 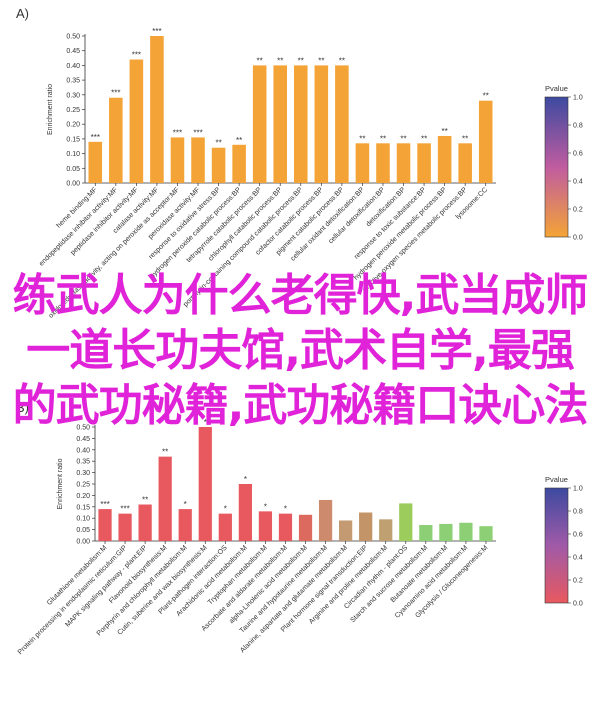 I want to click on y-tick-label: 0.10, so click(x=83, y=519).